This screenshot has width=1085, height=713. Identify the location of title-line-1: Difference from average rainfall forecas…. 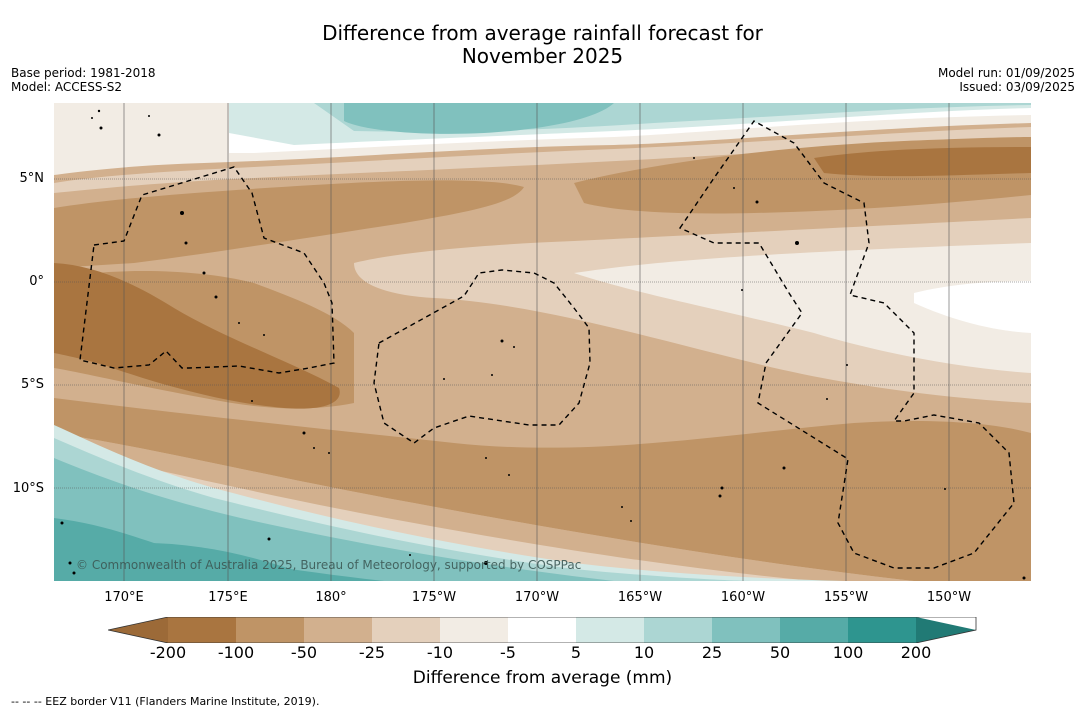
(542, 33).